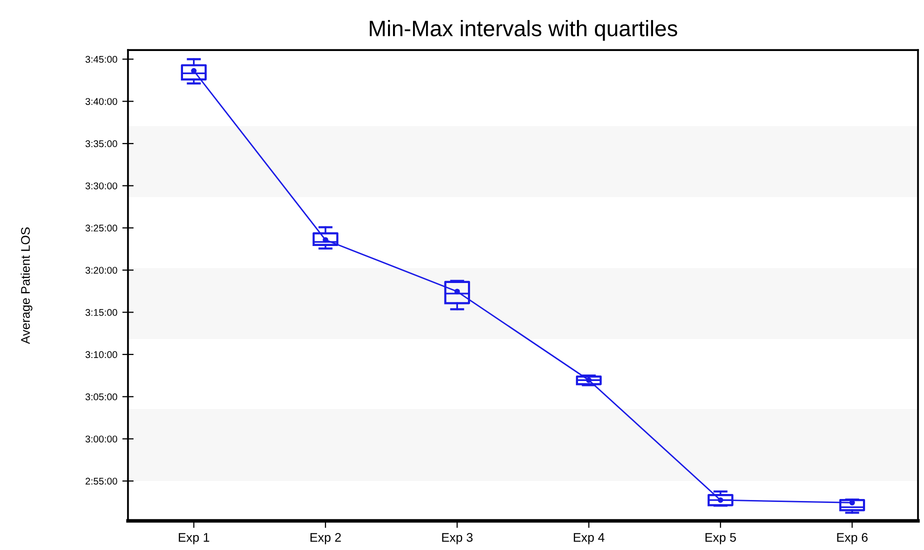  Describe the element at coordinates (101, 59) in the screenshot. I see `y-tick-label: 3:45:00` at that location.